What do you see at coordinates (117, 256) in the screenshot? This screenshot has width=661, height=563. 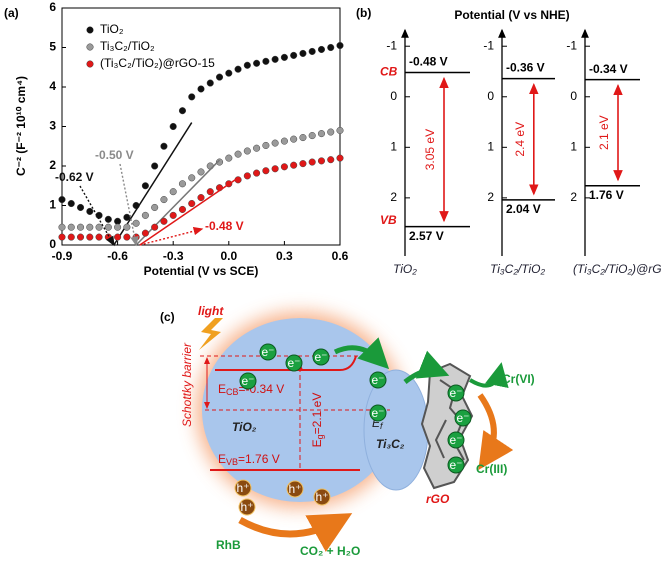 I see `x-tick-label: -0.6` at bounding box center [117, 256].